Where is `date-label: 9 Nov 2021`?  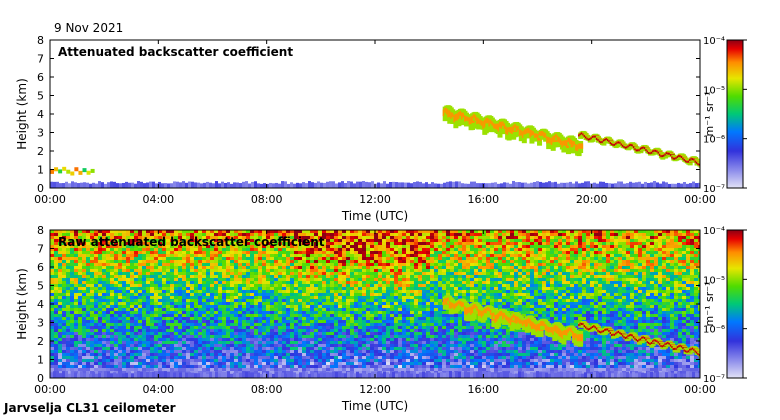
date-label: 9 Nov 2021 is located at coordinates (89, 28).